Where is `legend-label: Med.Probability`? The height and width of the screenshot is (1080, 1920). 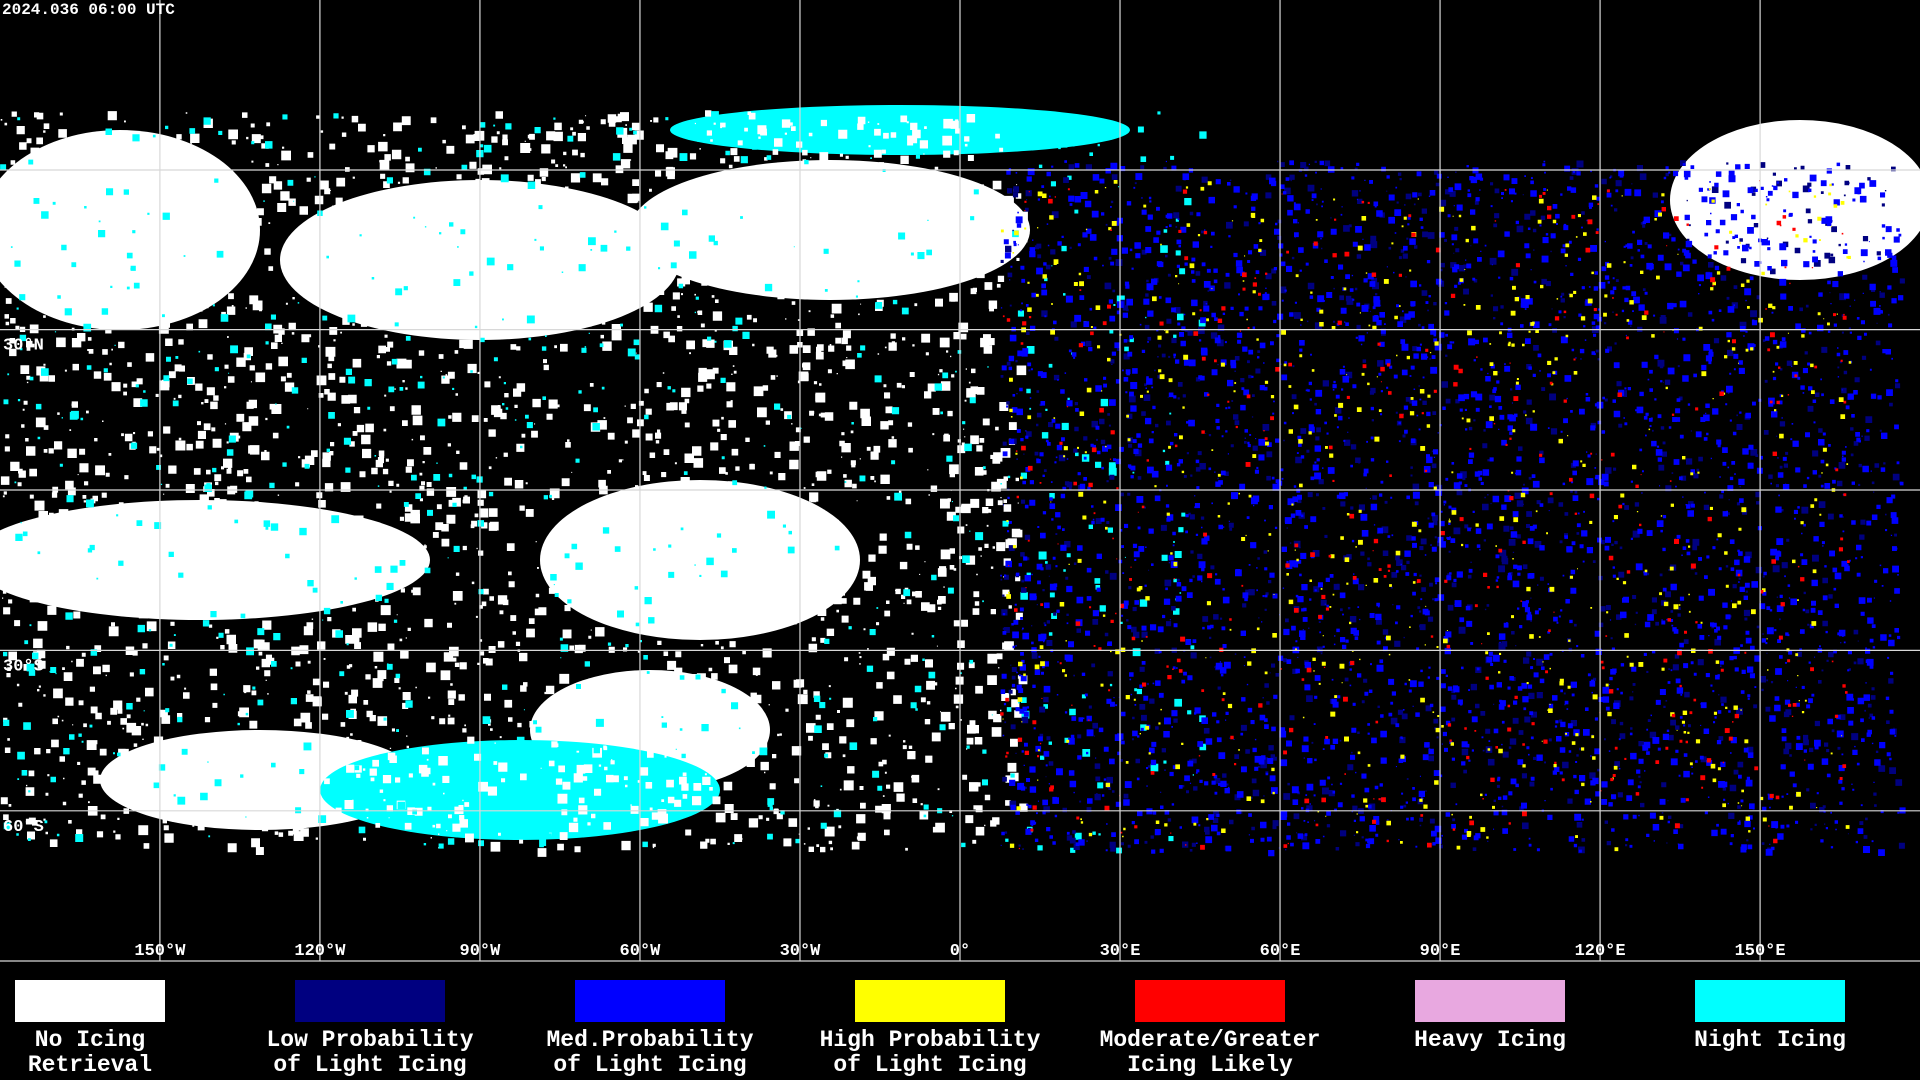
legend-label: Med.Probability is located at coordinates (649, 1040).